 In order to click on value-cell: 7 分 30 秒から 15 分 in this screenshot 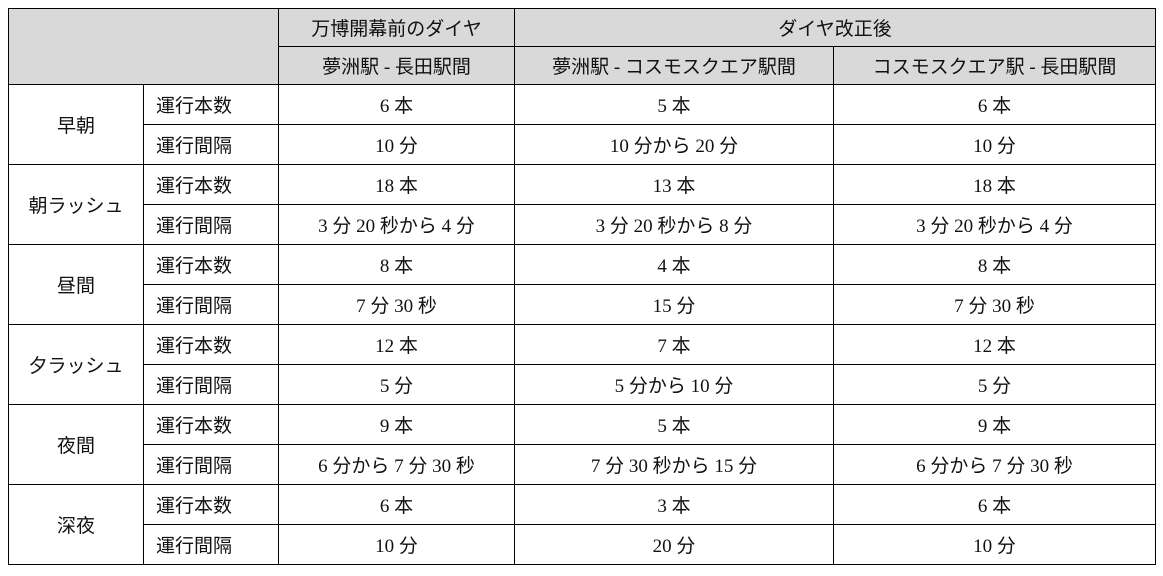, I will do `click(674, 464)`.